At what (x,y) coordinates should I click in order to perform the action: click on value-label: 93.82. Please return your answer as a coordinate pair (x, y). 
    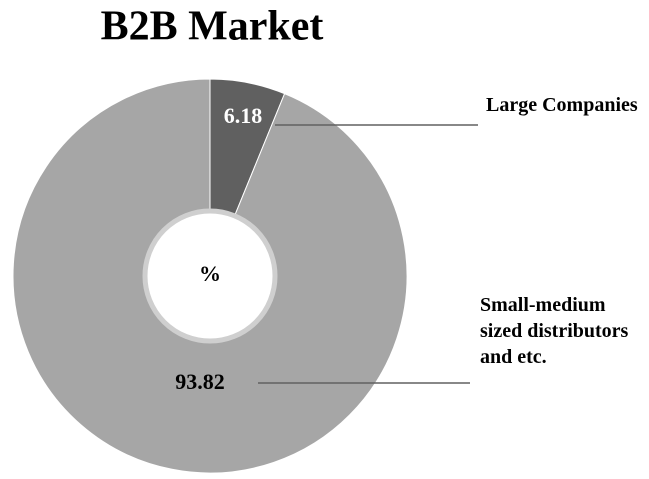
    Looking at the image, I should click on (200, 381).